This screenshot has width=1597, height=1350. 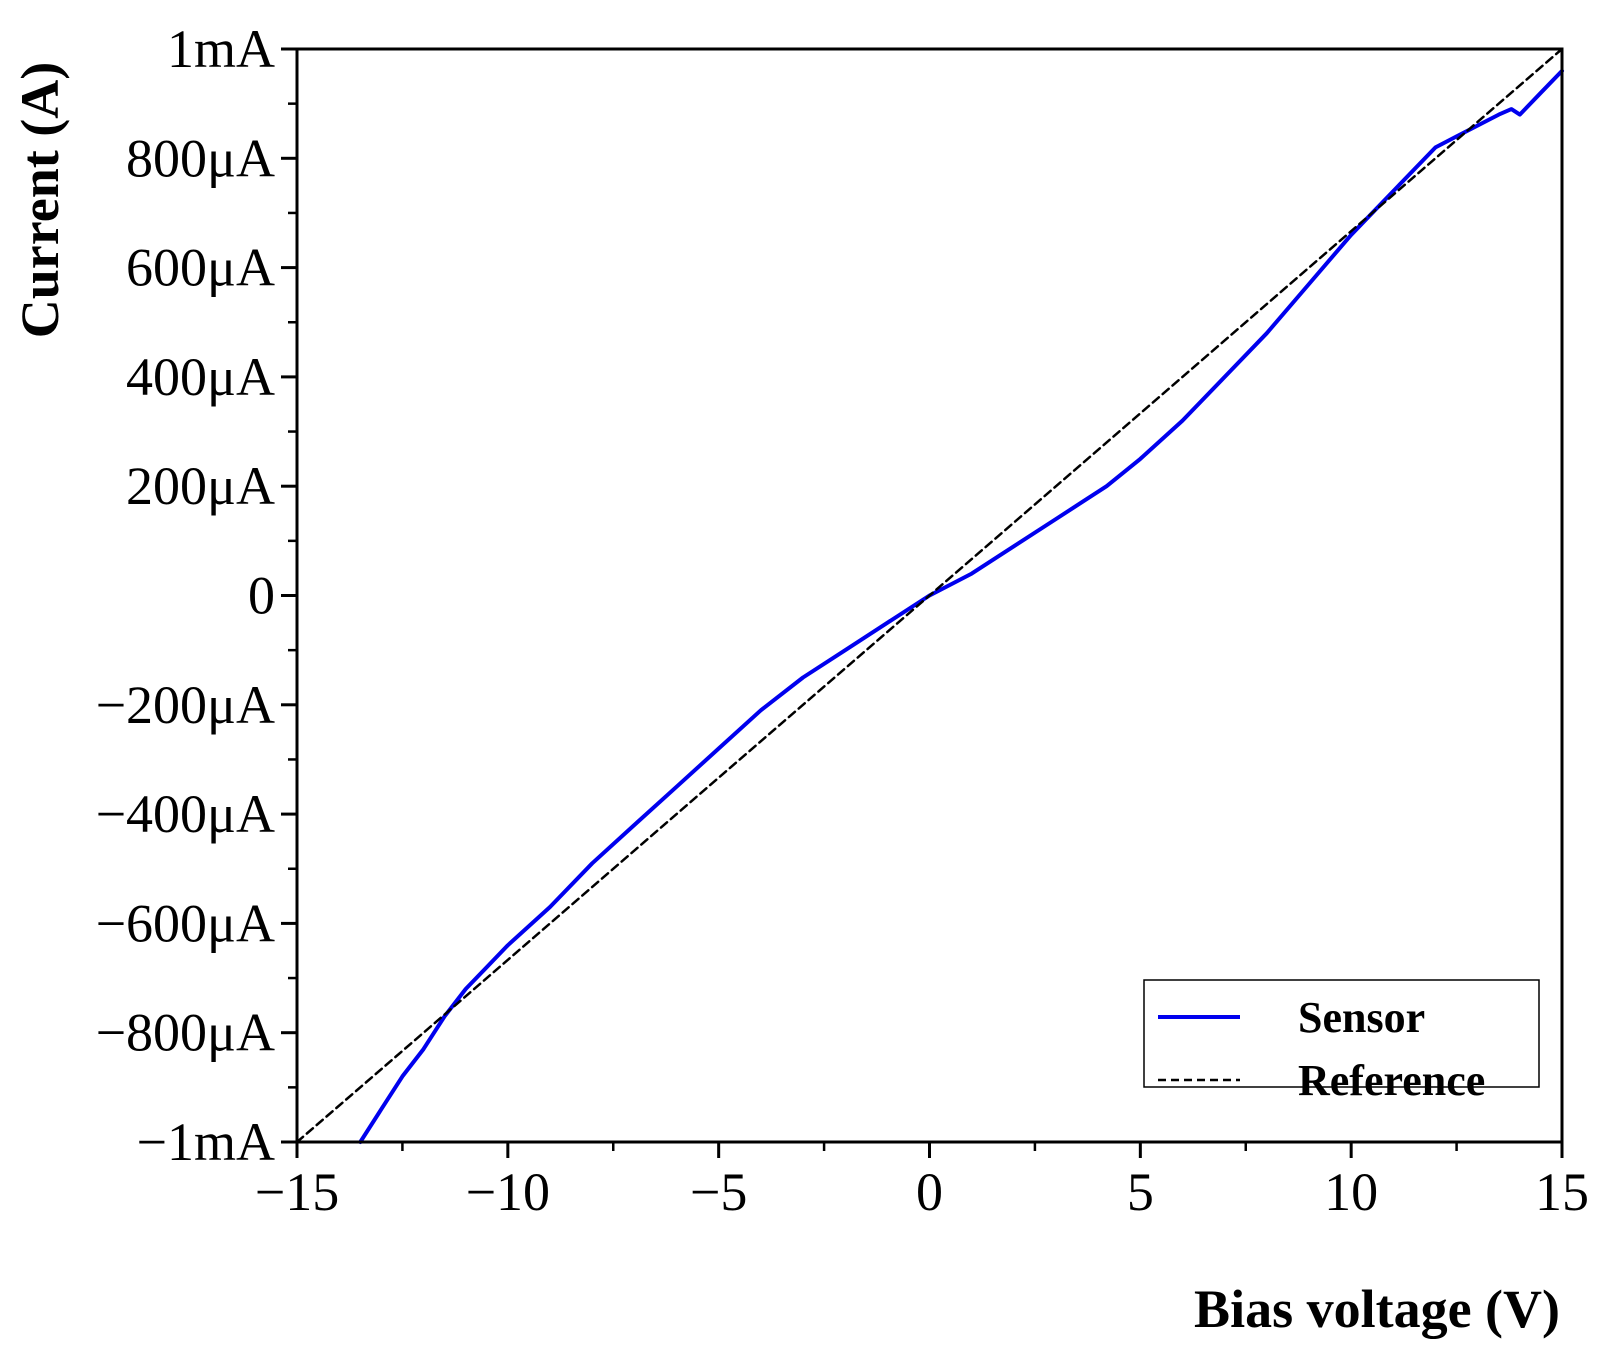 What do you see at coordinates (185, 923) in the screenshot?
I see `y-tick-label: −600μA` at bounding box center [185, 923].